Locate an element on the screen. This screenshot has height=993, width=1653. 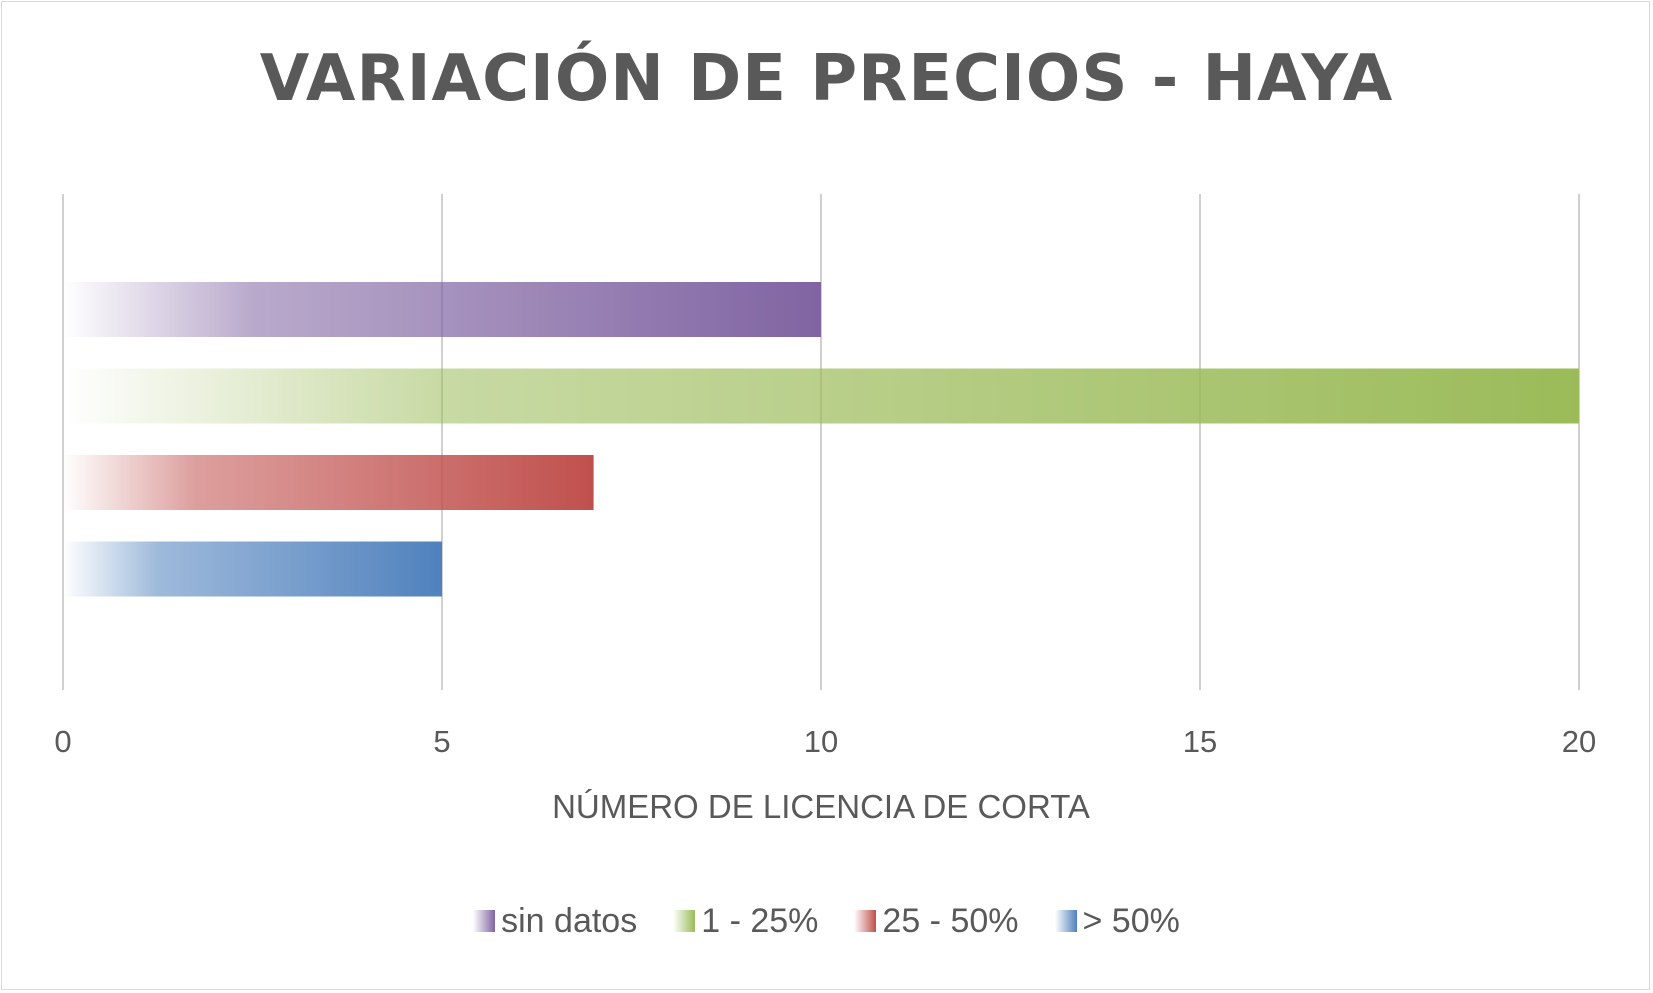
x-tick-label: 0 is located at coordinates (62, 741).